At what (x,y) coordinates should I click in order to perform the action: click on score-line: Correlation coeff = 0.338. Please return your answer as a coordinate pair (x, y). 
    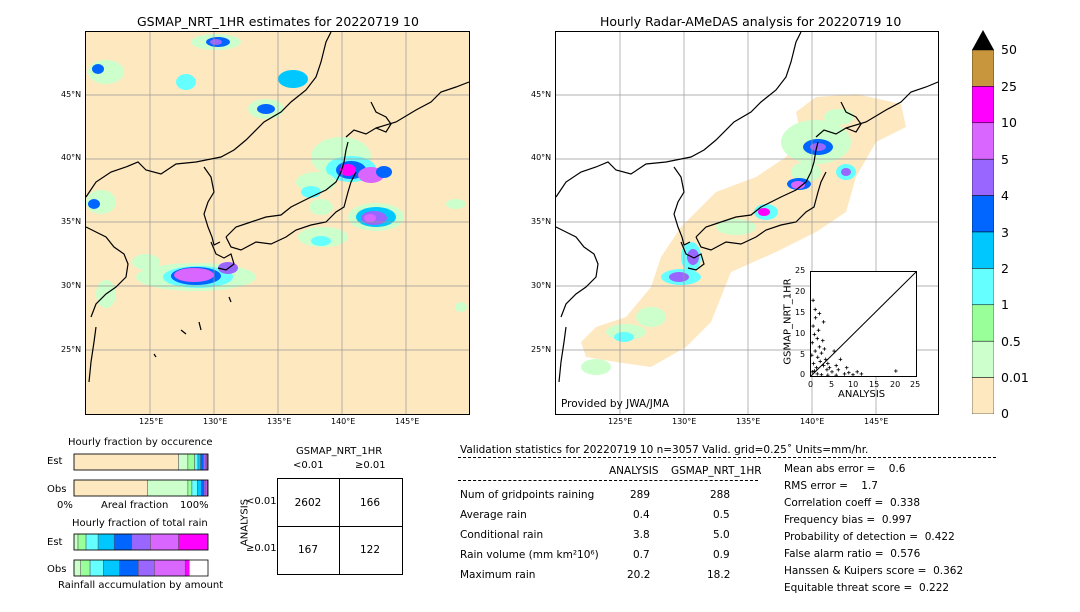
    Looking at the image, I should click on (852, 503).